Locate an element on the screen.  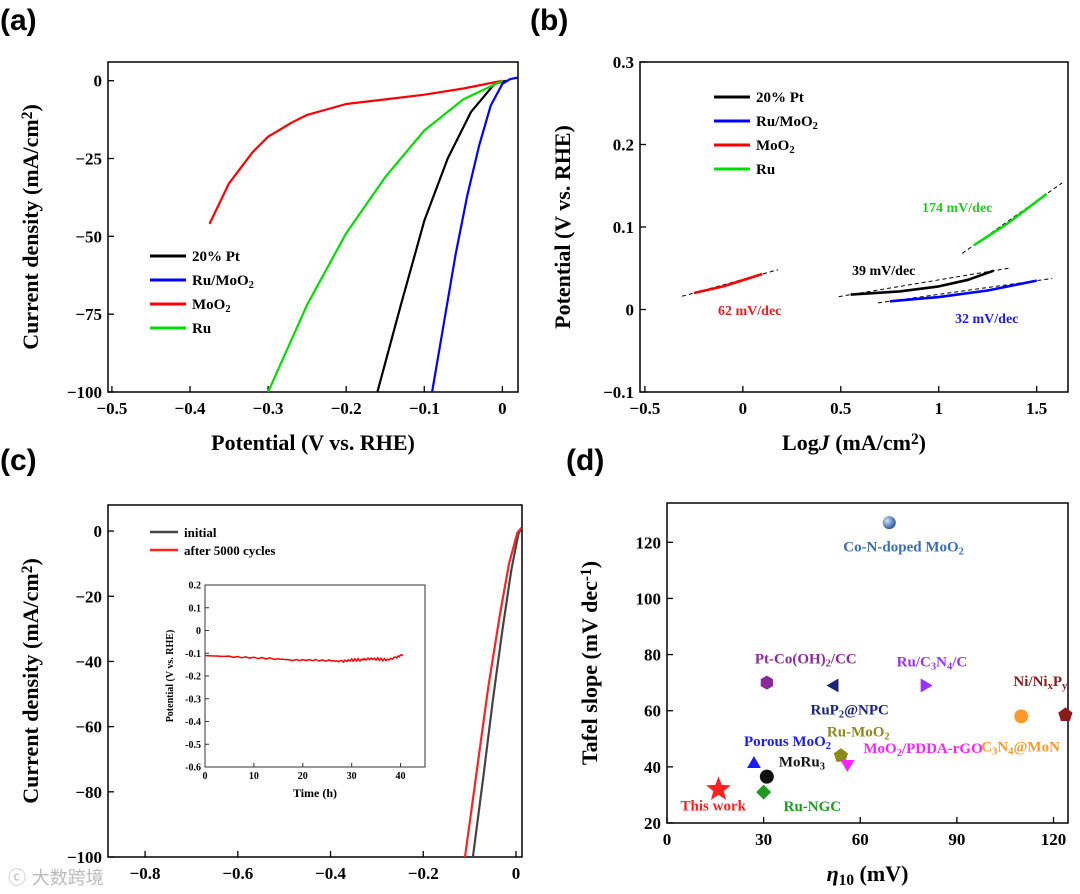
point-label: MoO2/PDDA-rGO is located at coordinates (922, 750).